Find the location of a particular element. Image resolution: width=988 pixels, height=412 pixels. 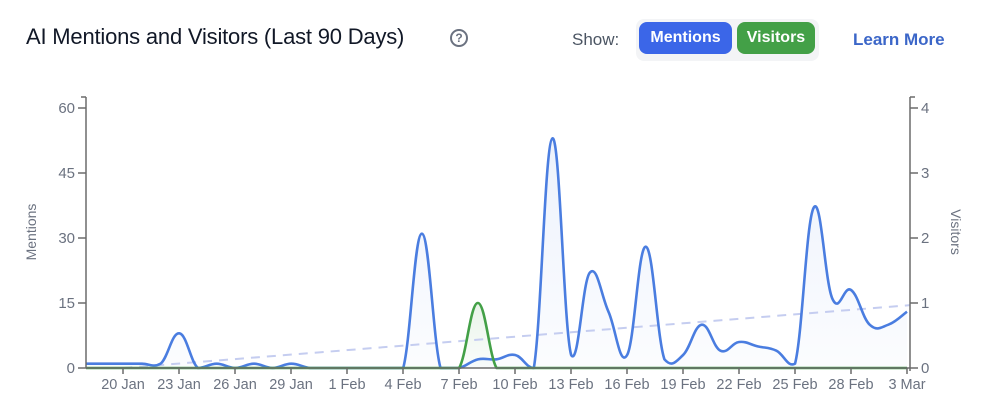

learn-more-link: Learn More is located at coordinates (899, 39).